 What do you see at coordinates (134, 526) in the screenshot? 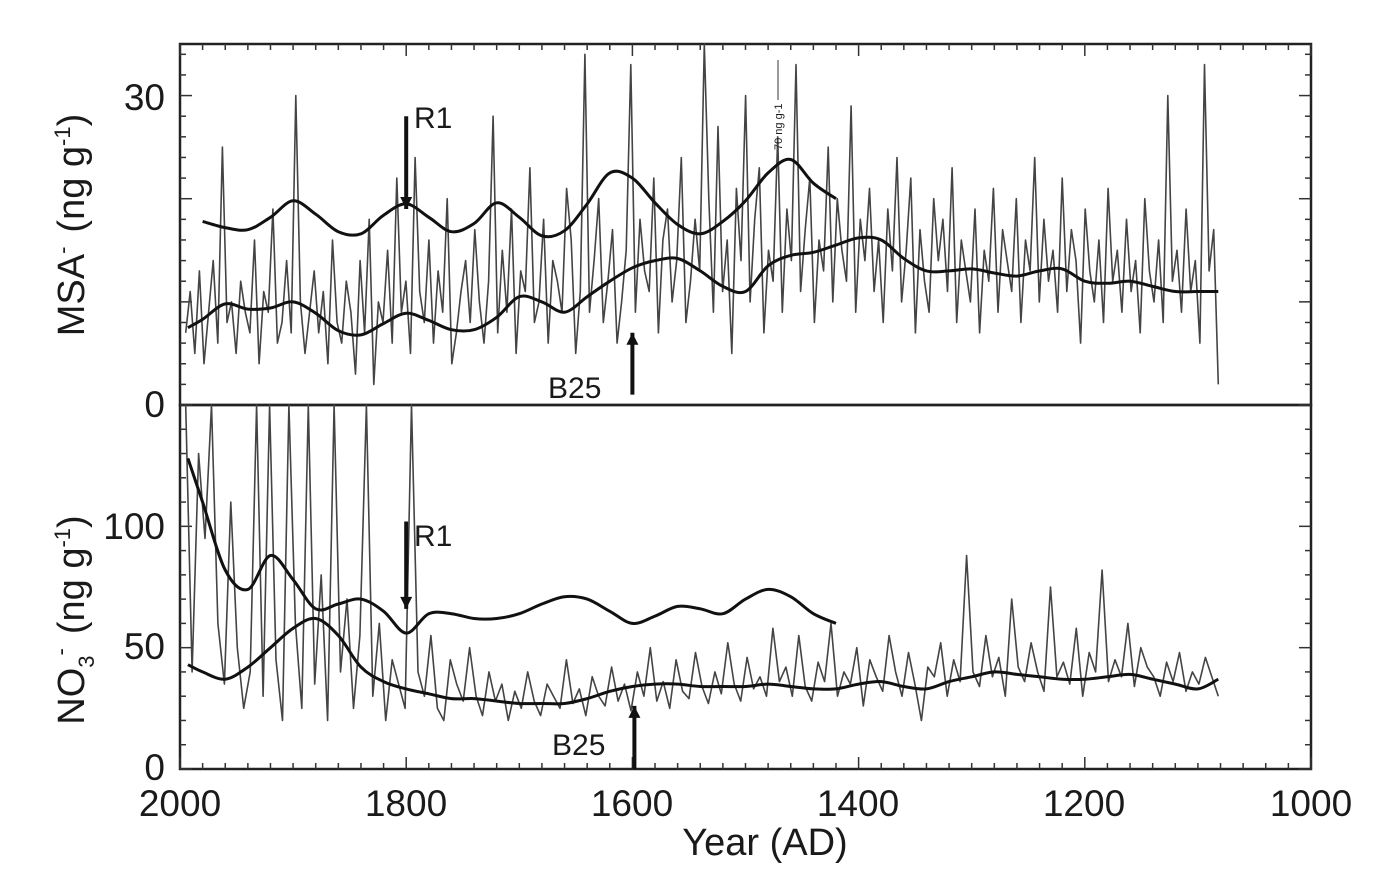
I see `bottom-ytick-label: 100` at bounding box center [134, 526].